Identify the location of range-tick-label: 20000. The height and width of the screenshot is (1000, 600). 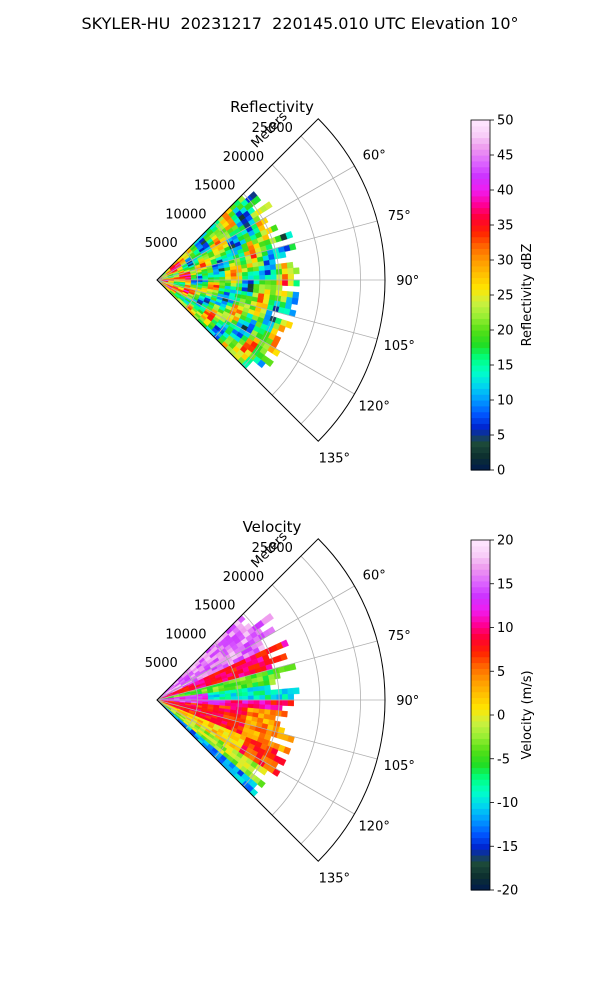
(243, 157).